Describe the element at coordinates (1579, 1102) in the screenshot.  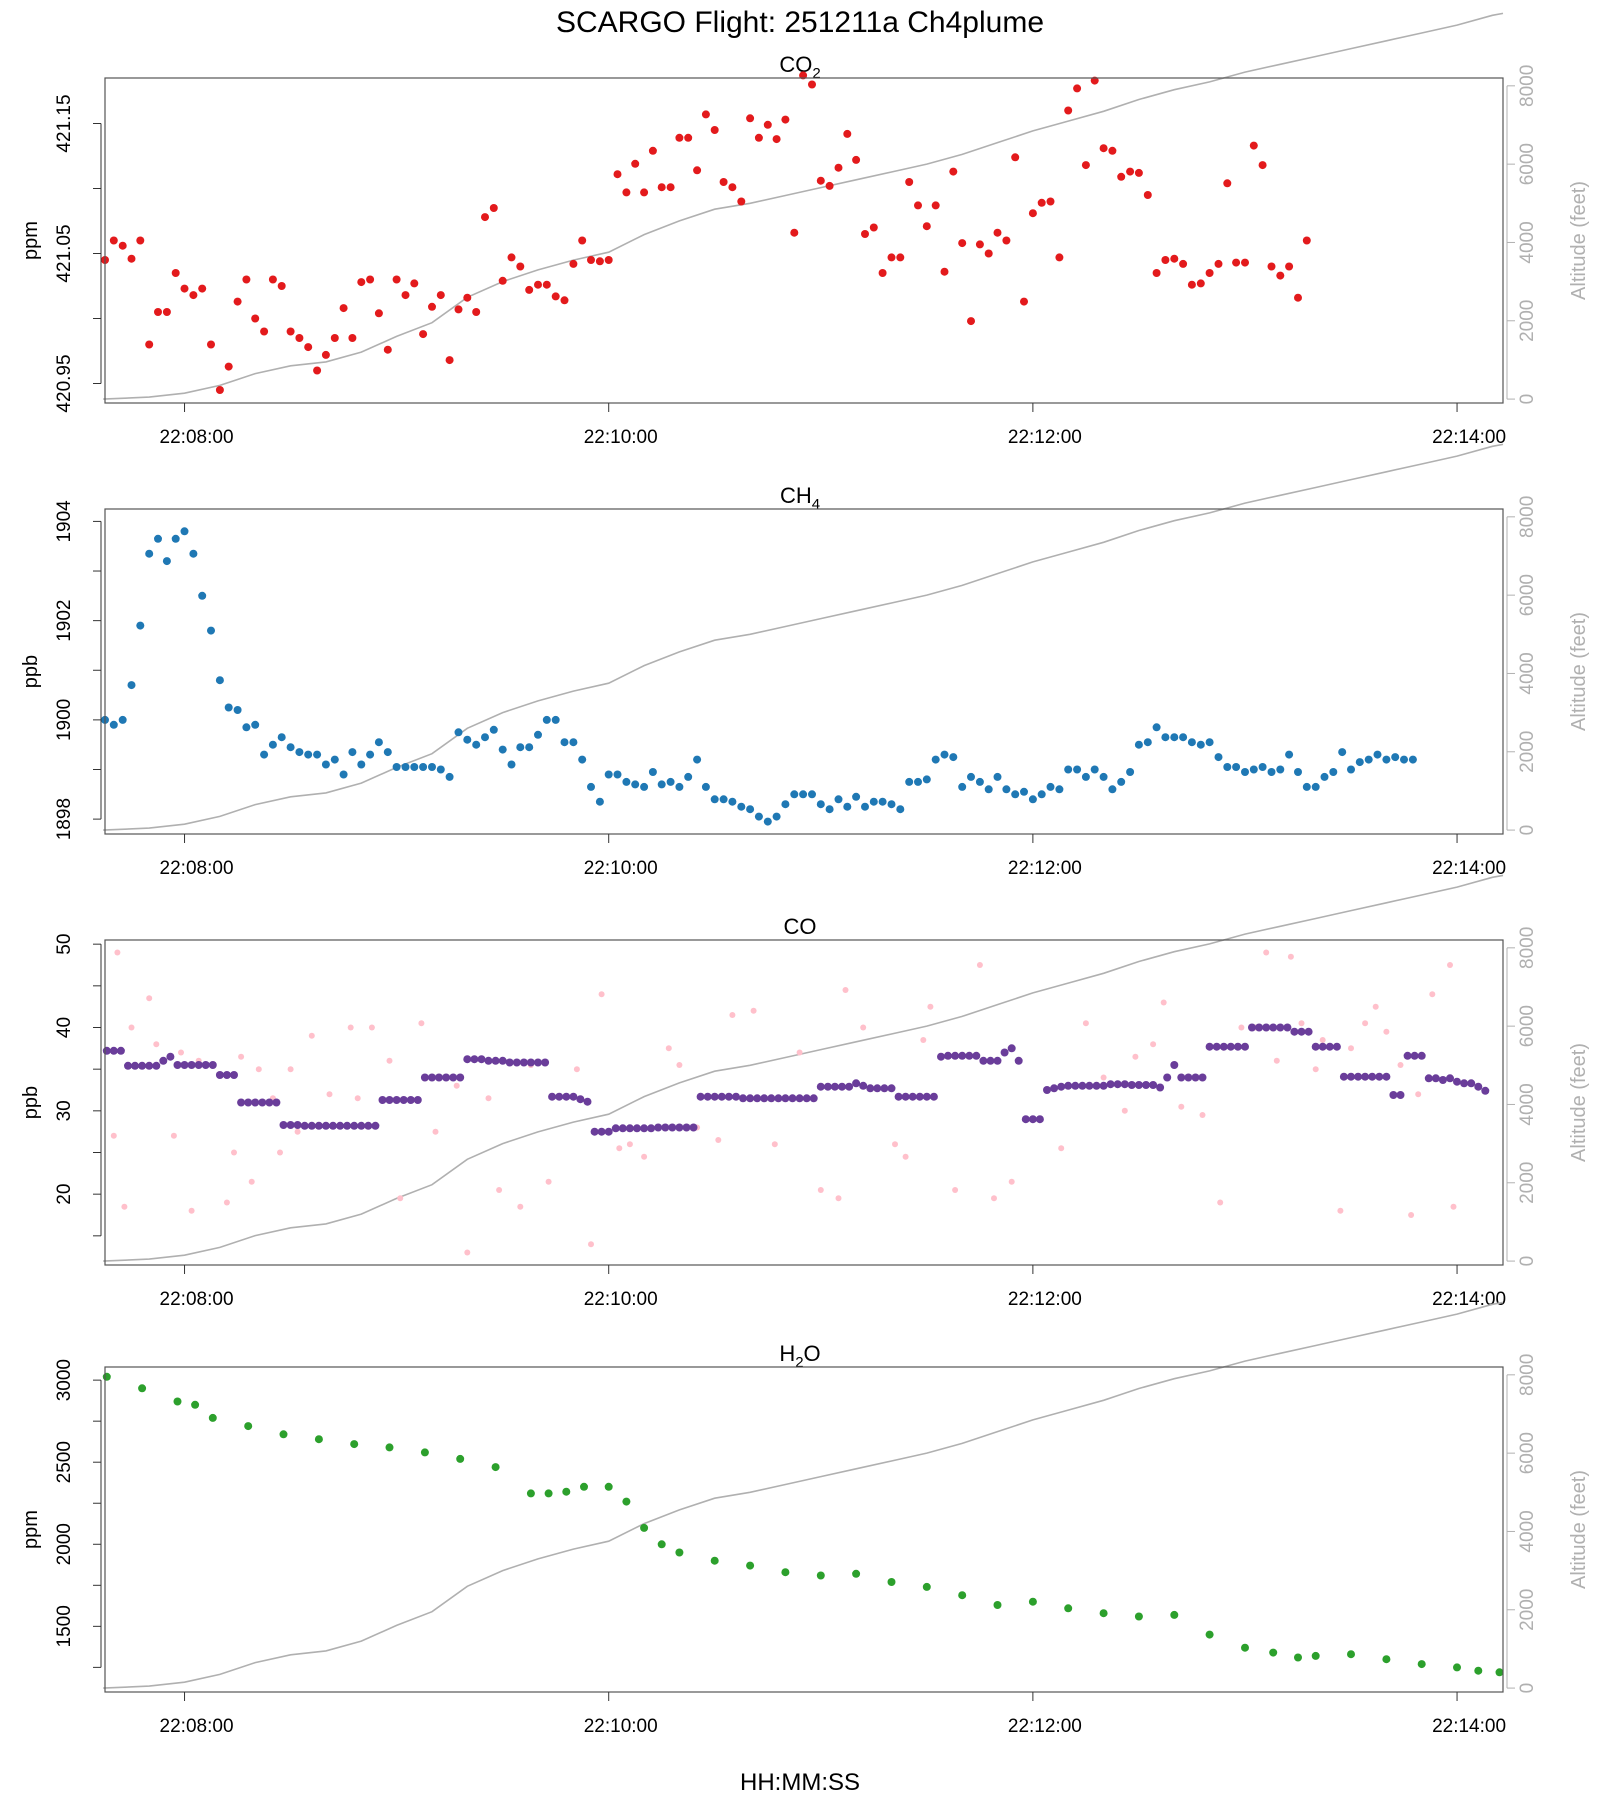
I see `co-altitude-axis-label: Altitude (feet)` at that location.